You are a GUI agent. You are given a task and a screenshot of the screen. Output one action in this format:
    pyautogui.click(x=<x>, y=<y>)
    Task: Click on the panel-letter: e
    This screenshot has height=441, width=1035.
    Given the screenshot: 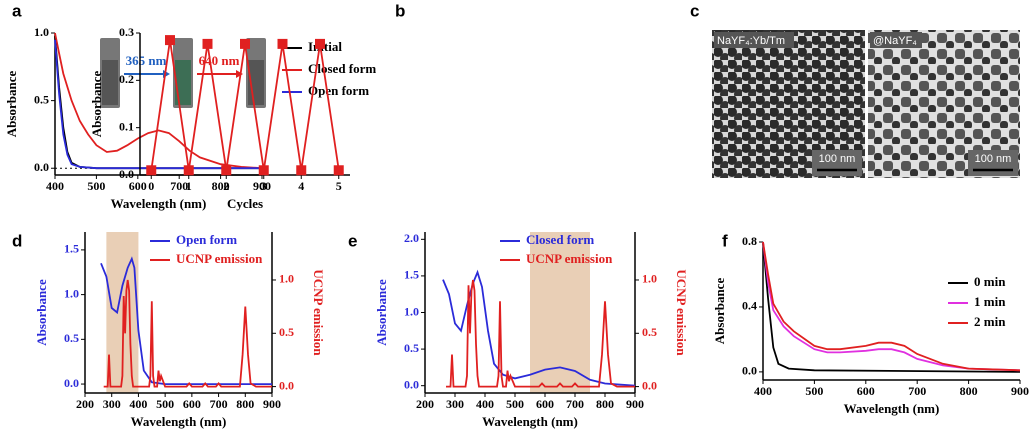 What is the action you would take?
    pyautogui.click(x=352, y=240)
    